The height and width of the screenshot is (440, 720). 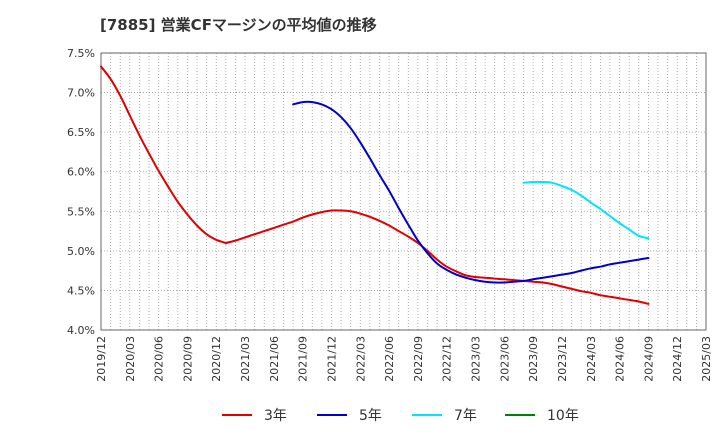 I want to click on legend-label: 7年, so click(x=465, y=416).